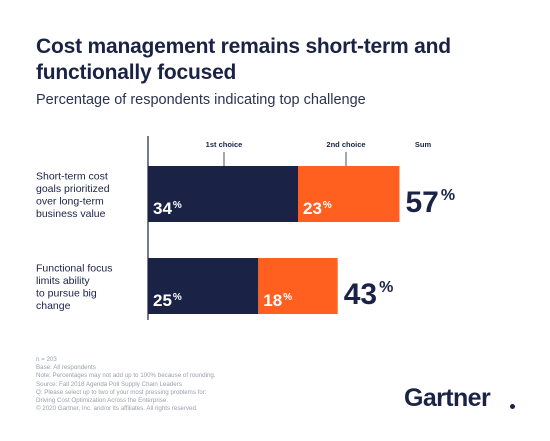  What do you see at coordinates (167, 300) in the screenshot?
I see `data-label-1-2: 25%` at bounding box center [167, 300].